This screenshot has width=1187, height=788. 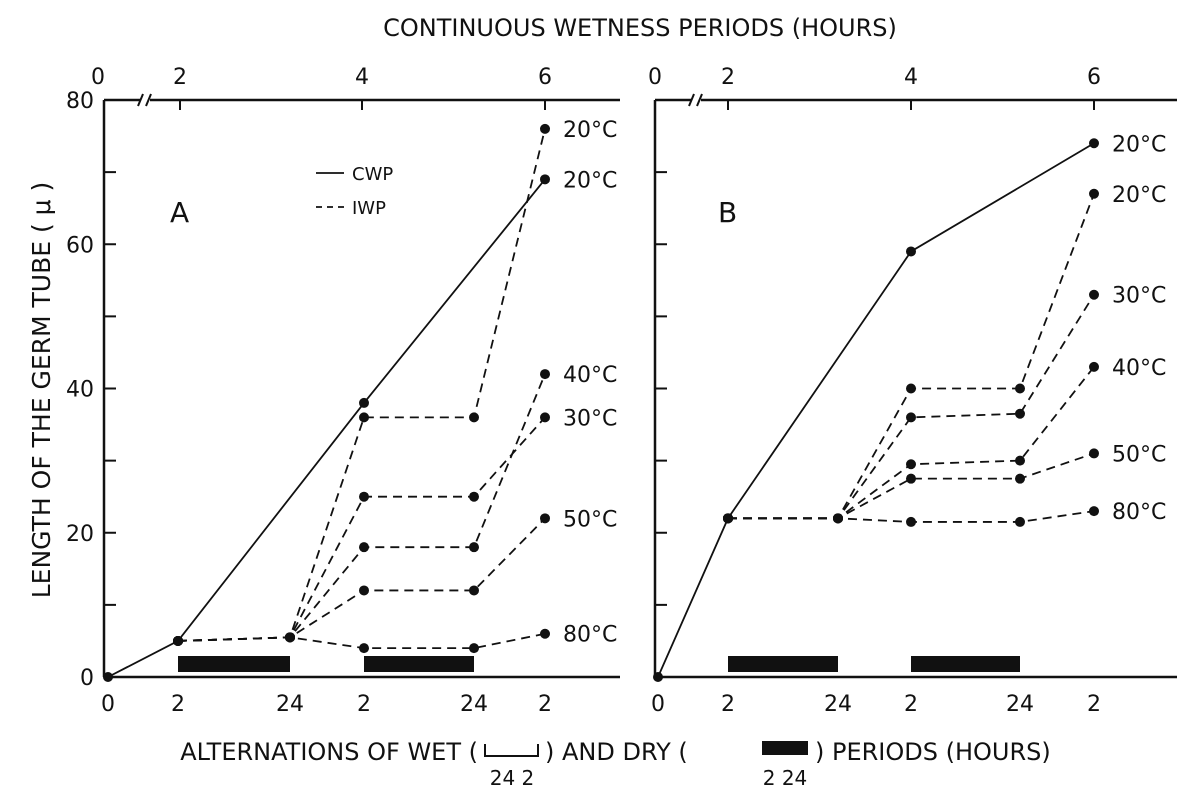 What do you see at coordinates (640, 28) in the screenshot?
I see `top-axis-title: CONTINUOUS WETNESS PERIODS (HOURS)` at bounding box center [640, 28].